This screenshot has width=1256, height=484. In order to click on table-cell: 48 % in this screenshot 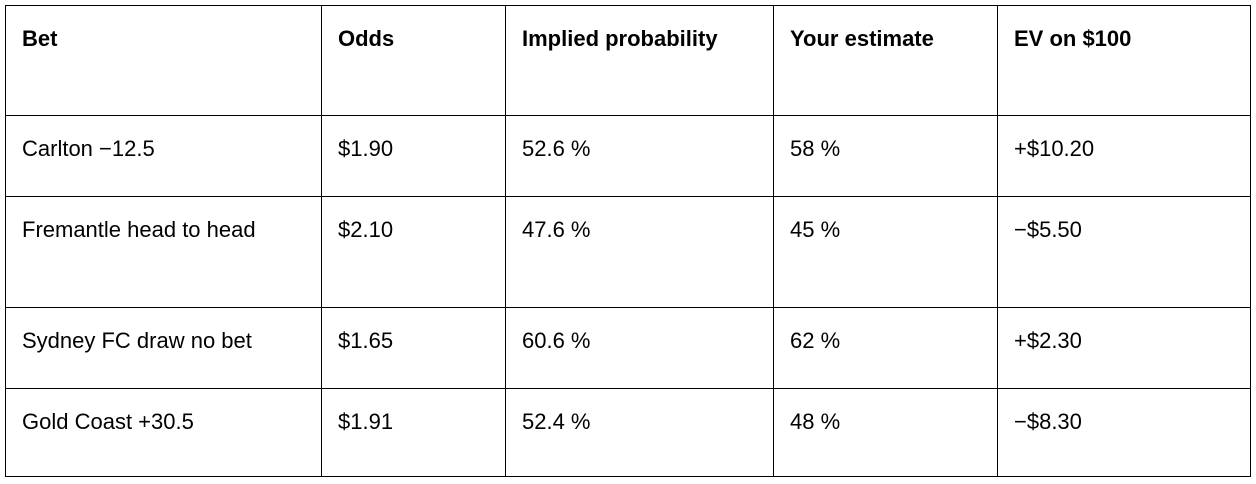, I will do `click(885, 432)`.